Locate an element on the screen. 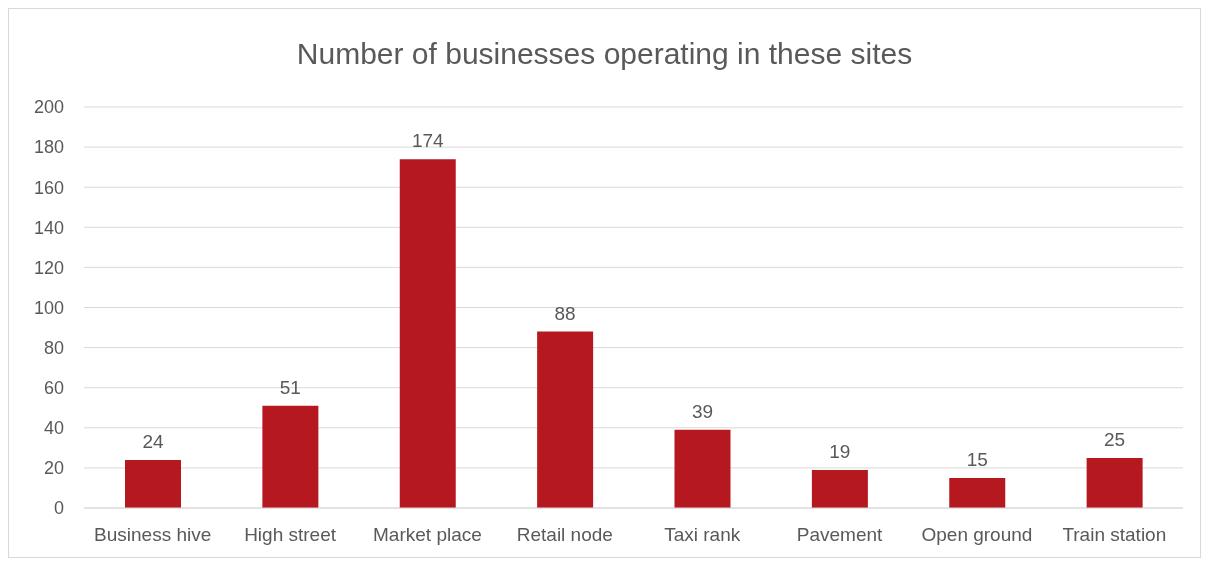 This screenshot has width=1209, height=566. y-tick-label: 20 is located at coordinates (53, 468).